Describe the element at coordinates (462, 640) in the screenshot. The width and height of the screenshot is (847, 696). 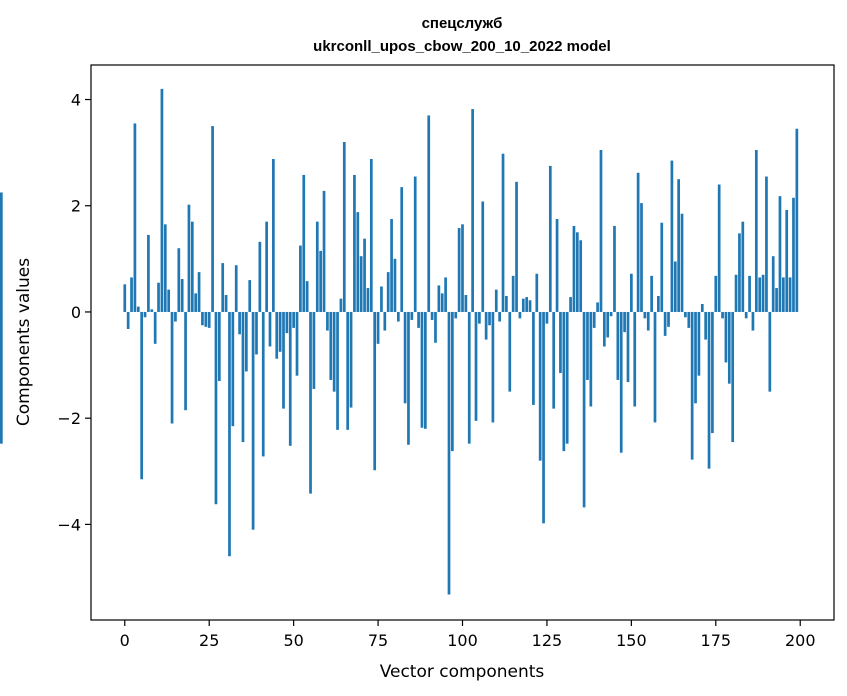
I see `x-tick-label: 100` at that location.